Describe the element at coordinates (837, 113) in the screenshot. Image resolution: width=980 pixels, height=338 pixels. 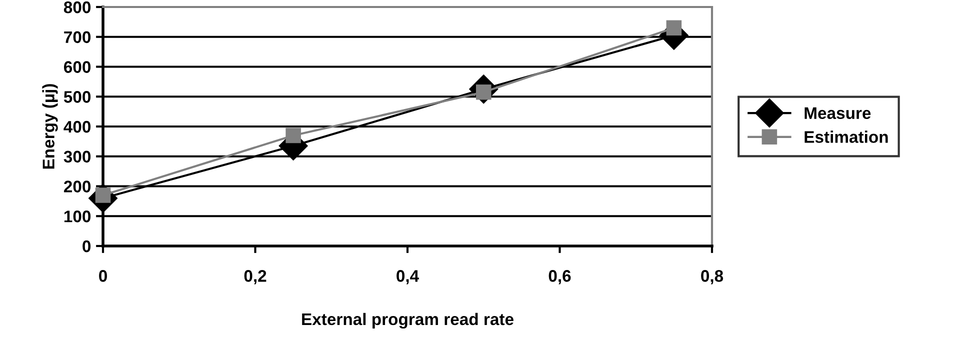
I see `legend-label: Measure` at that location.